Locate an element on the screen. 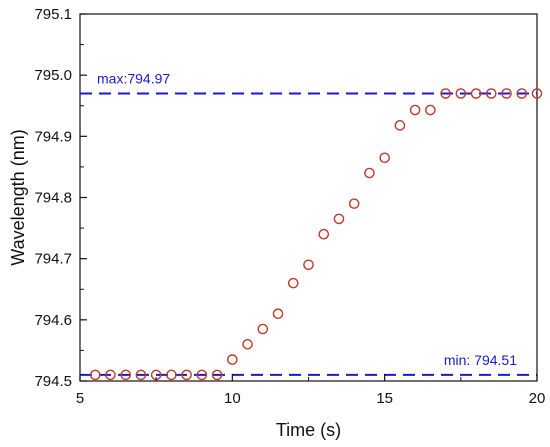 The image size is (550, 447). x-tick-label: 10 is located at coordinates (232, 398).